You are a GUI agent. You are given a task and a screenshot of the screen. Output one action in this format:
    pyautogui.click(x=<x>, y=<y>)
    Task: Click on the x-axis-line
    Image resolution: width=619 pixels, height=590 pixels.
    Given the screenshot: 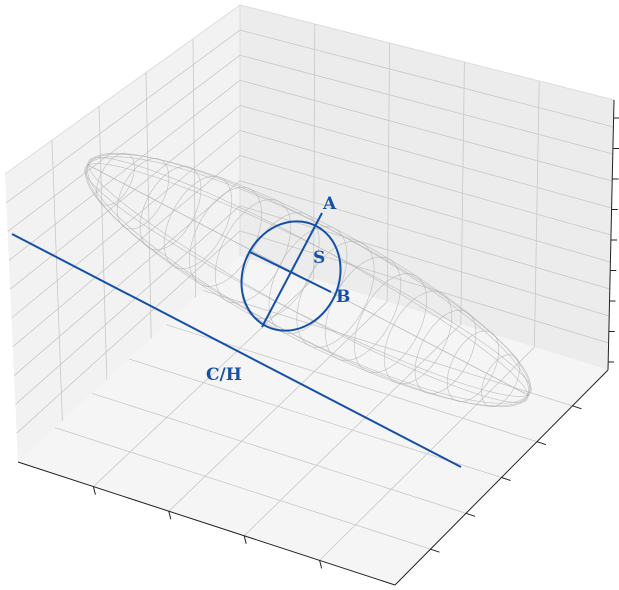 What is the action you would take?
    pyautogui.click(x=206, y=523)
    